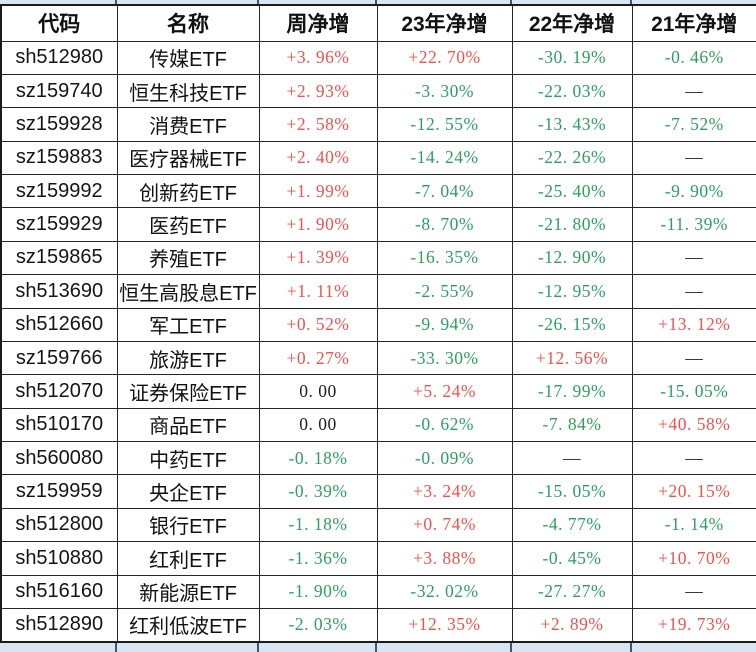  I want to click on cell-code: sh512660, so click(59, 324).